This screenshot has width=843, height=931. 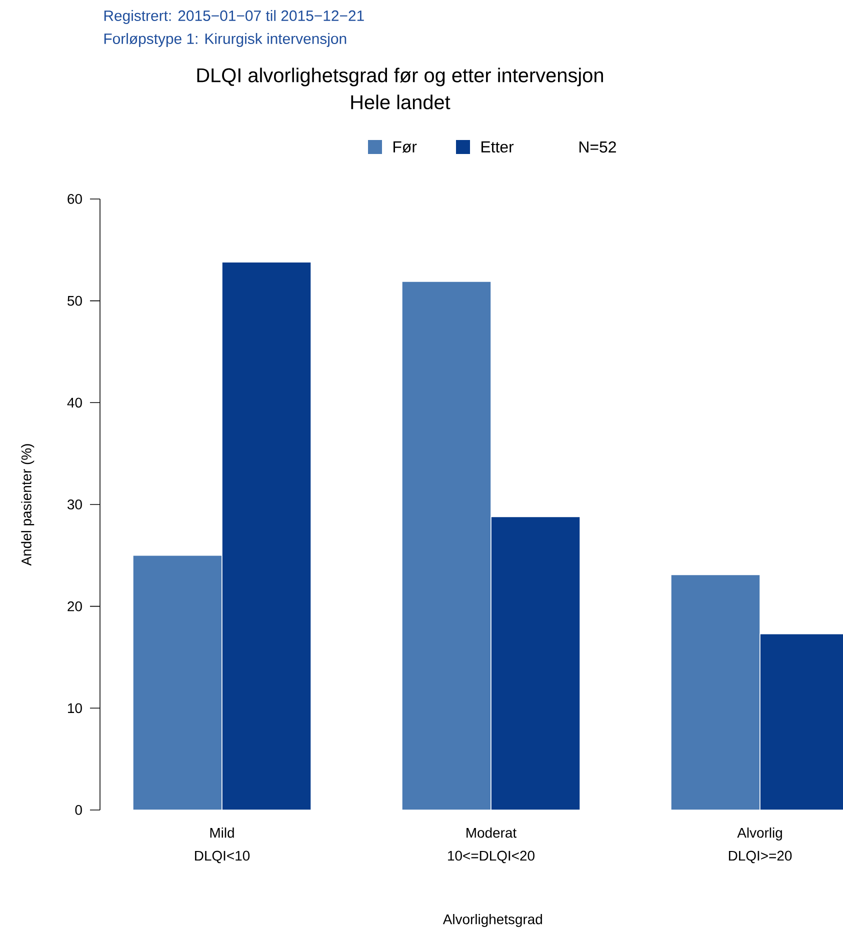 I want to click on legend-label: Før, so click(x=405, y=147).